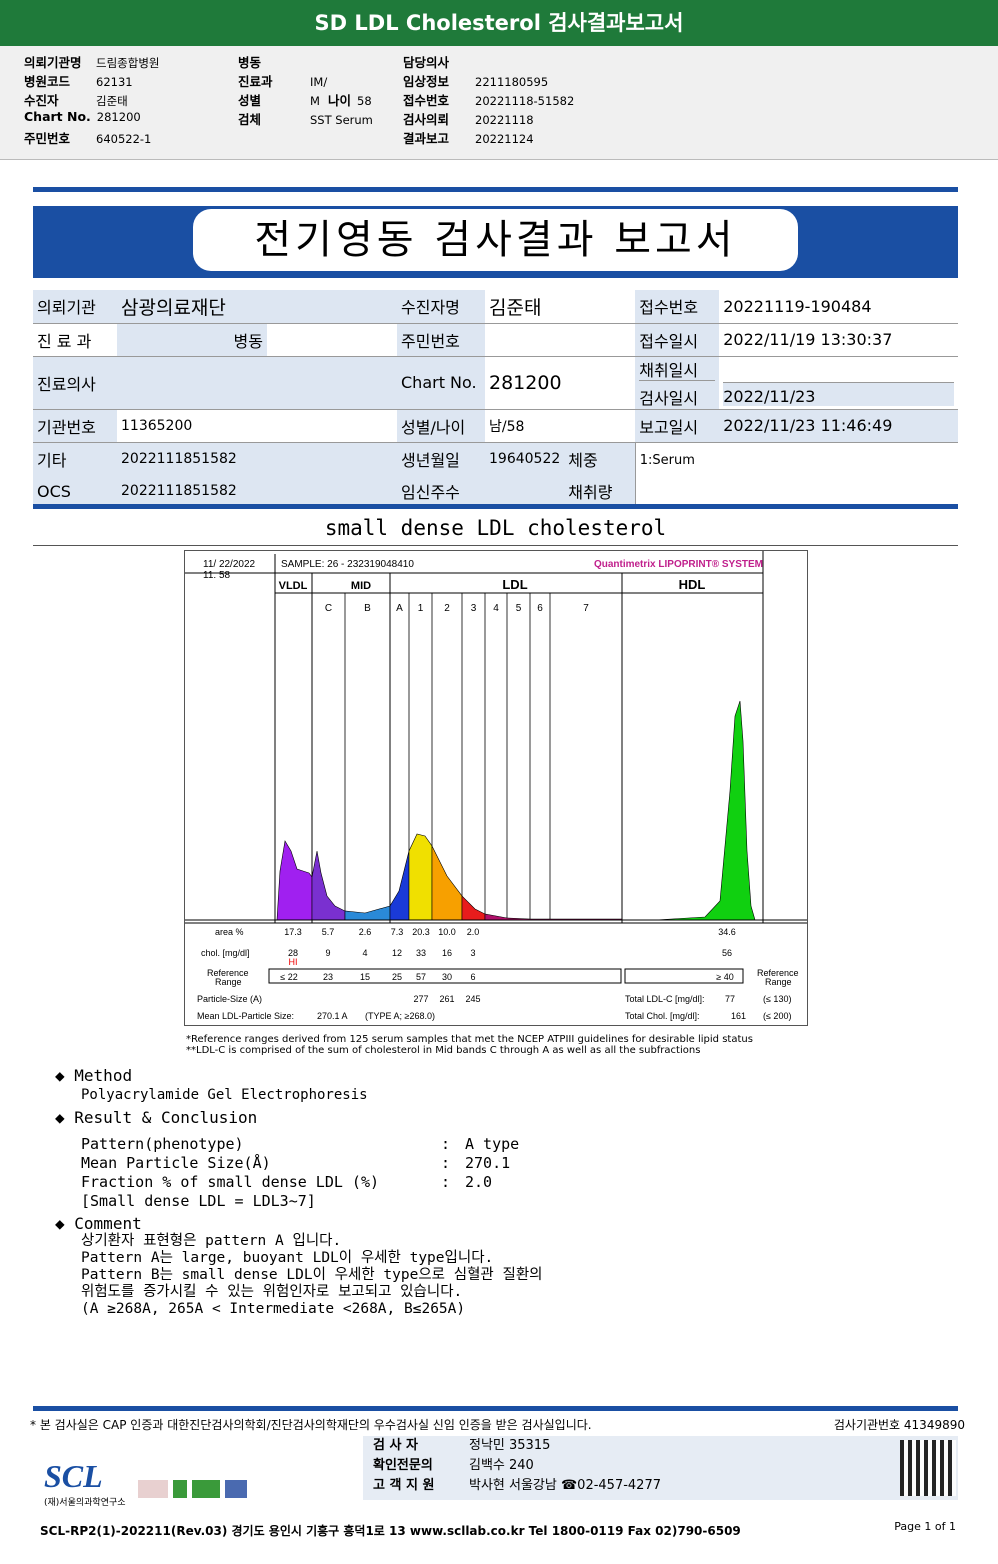 This screenshot has width=998, height=1564. I want to click on signoff-row: 검 사 자 정낙민 35315, so click(660, 1446).